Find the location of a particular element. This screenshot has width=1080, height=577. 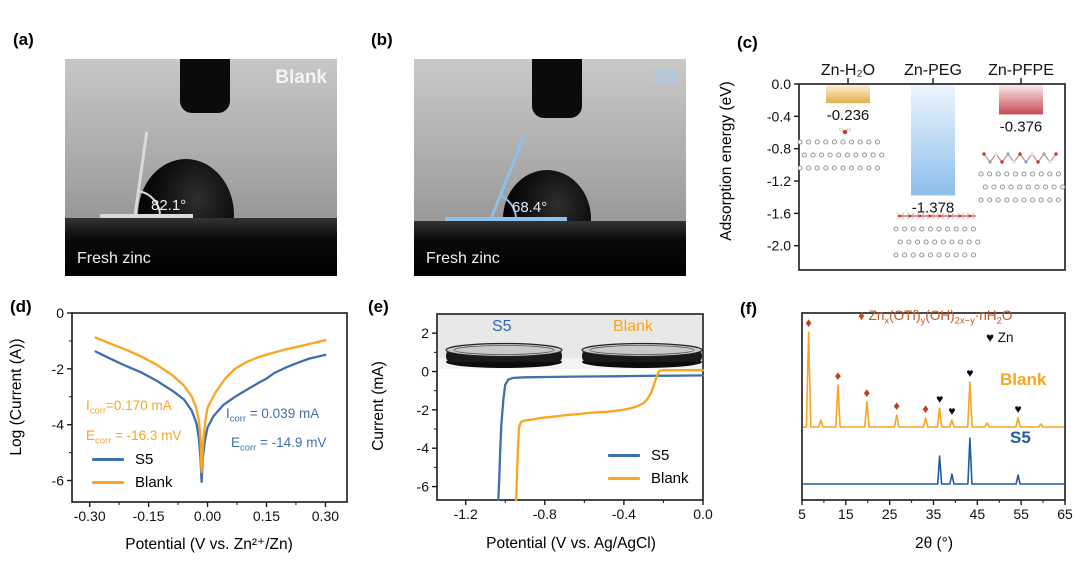

angle-arc is located at coordinates (150, 203).